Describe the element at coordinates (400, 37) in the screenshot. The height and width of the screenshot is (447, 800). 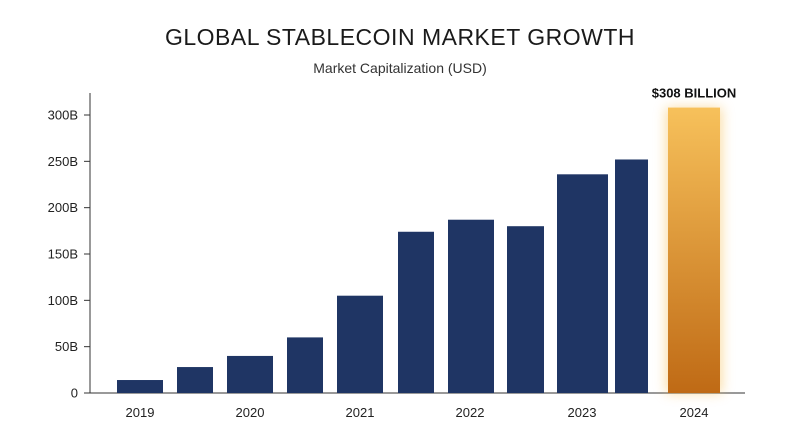
I see `chart-title: GLOBAL STABLECOIN MARKET GROWTH` at that location.